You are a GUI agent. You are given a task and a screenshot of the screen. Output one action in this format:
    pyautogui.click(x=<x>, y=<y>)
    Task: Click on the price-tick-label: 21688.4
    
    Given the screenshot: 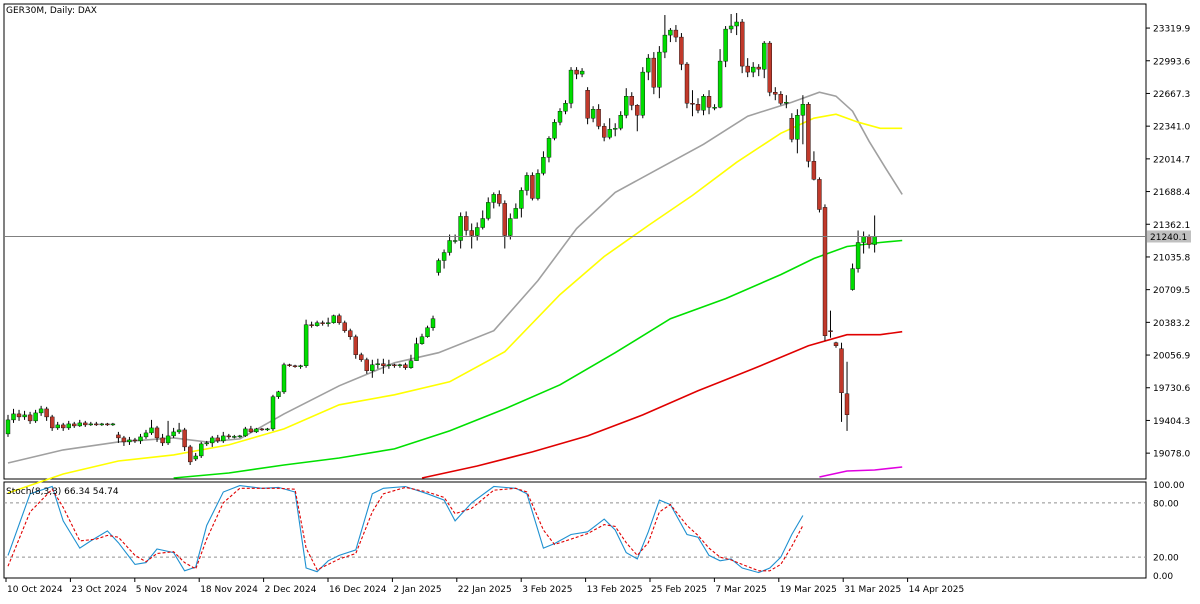 What is the action you would take?
    pyautogui.click(x=1171, y=193)
    